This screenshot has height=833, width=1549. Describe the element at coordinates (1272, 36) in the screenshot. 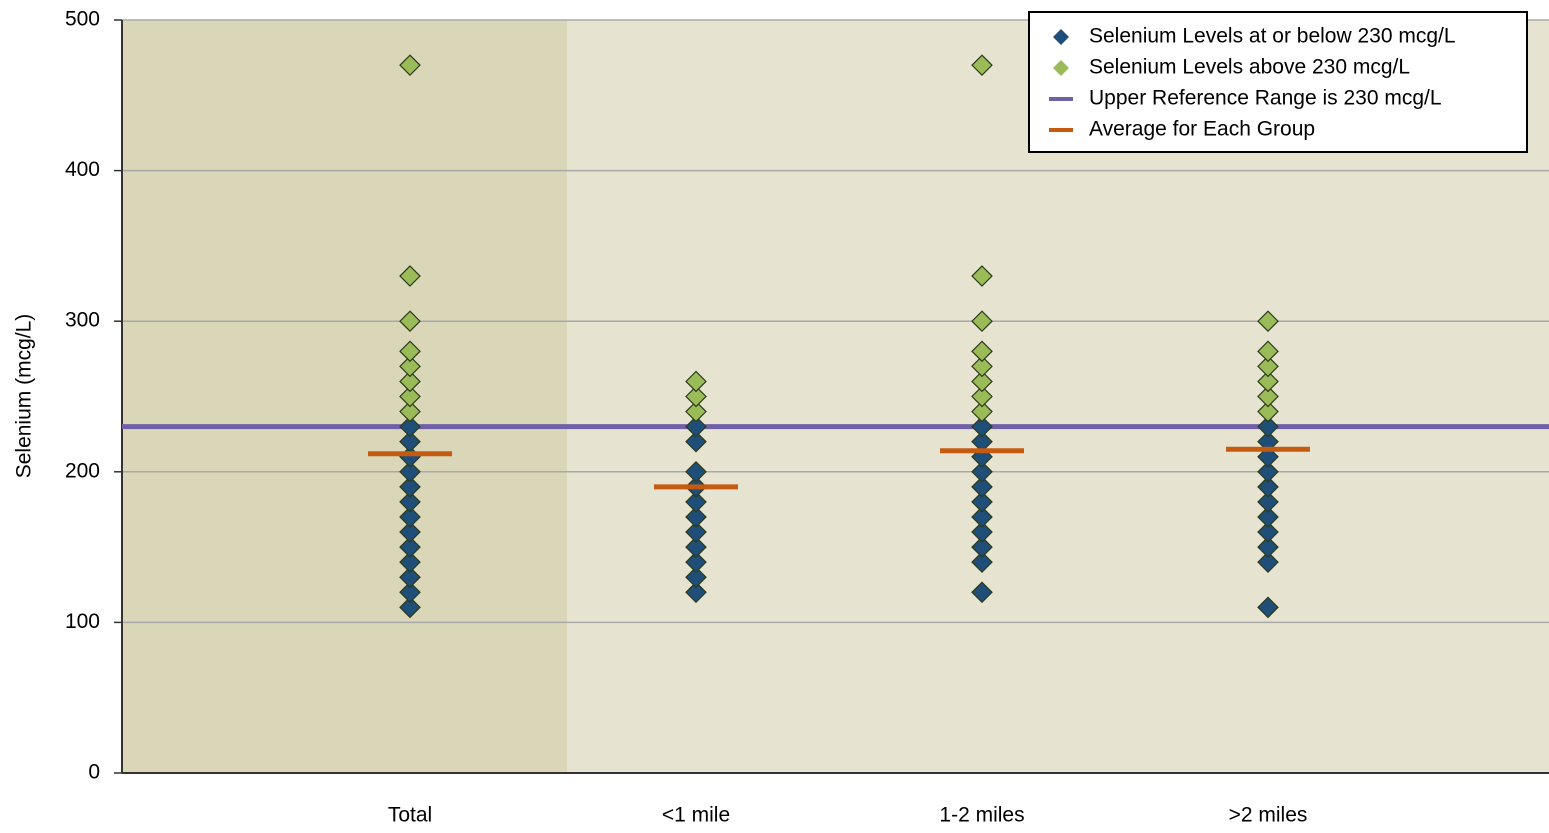

I see `legend-label: Selenium Levels at or below 230 mcg/L` at that location.